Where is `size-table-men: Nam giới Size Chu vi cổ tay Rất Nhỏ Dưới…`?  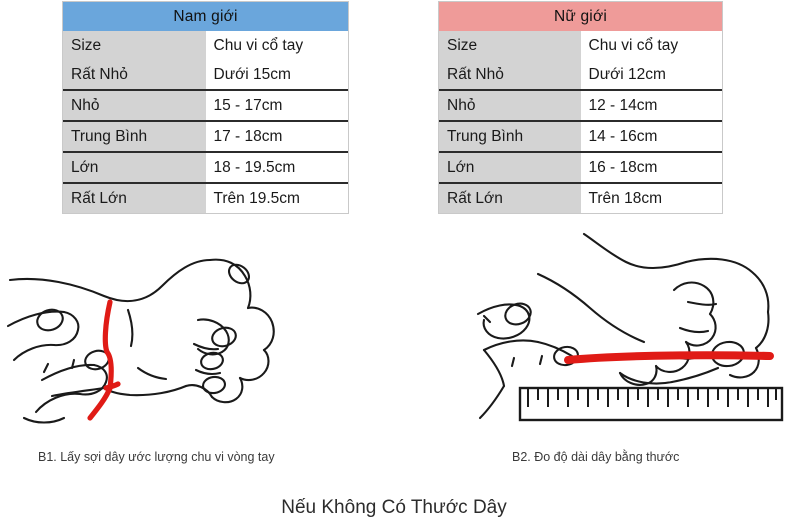 size-table-men: Nam giới Size Chu vi cổ tay Rất Nhỏ Dưới… is located at coordinates (205, 107).